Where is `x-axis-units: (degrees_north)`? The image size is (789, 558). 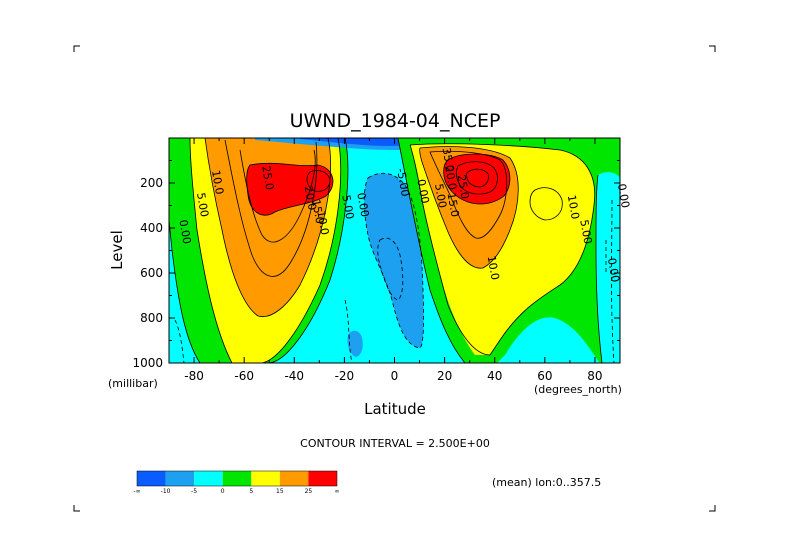
x-axis-units: (degrees_north) is located at coordinates (578, 389).